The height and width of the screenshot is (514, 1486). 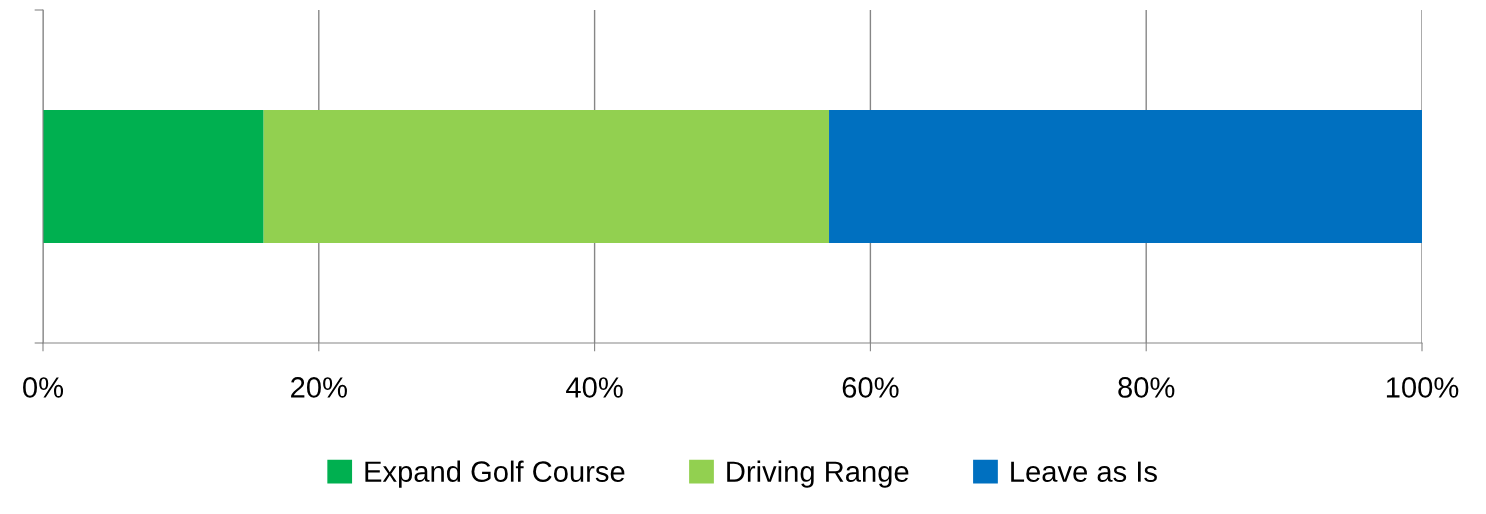 What do you see at coordinates (319, 387) in the screenshot?
I see `x-tick-label: 20%` at bounding box center [319, 387].